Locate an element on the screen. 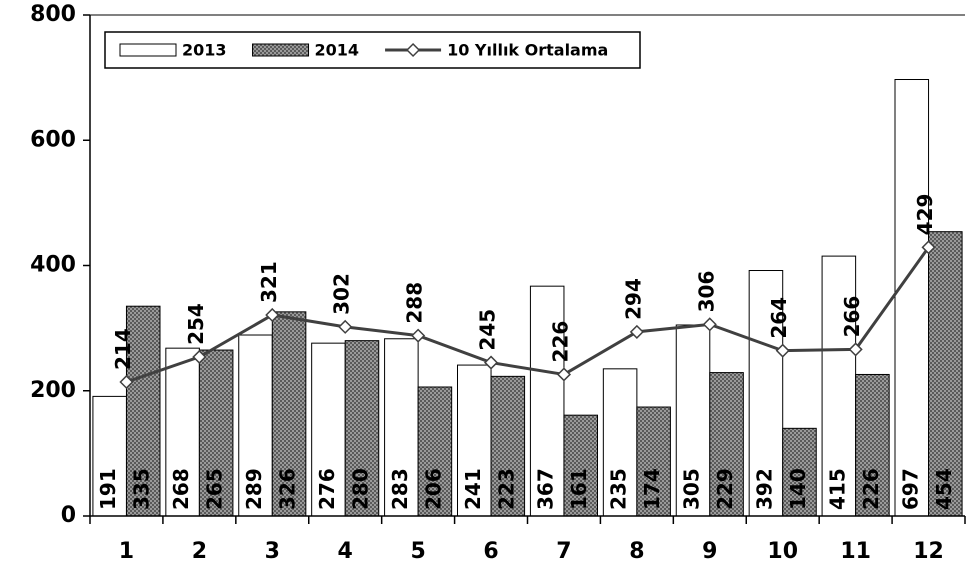 Image resolution: width=967 pixels, height=567 pixels. line-value-label: 214 is located at coordinates (123, 349).